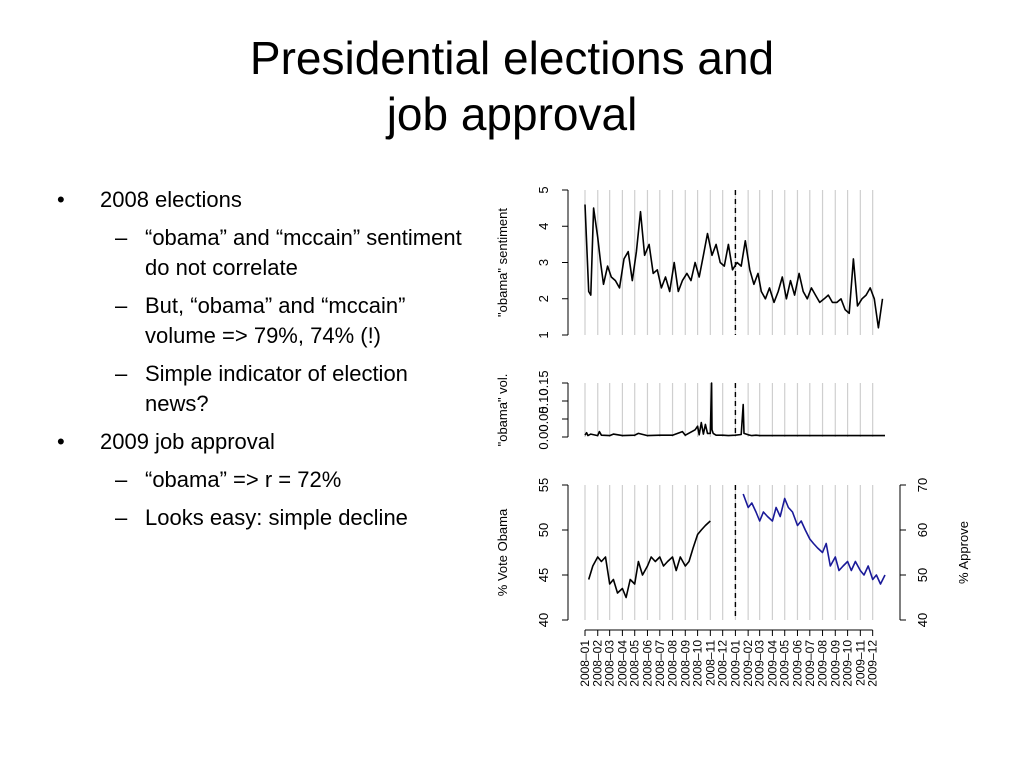 The width and height of the screenshot is (1024, 768). Describe the element at coordinates (848, 663) in the screenshot. I see `x-tick-label: 2009–10` at that location.